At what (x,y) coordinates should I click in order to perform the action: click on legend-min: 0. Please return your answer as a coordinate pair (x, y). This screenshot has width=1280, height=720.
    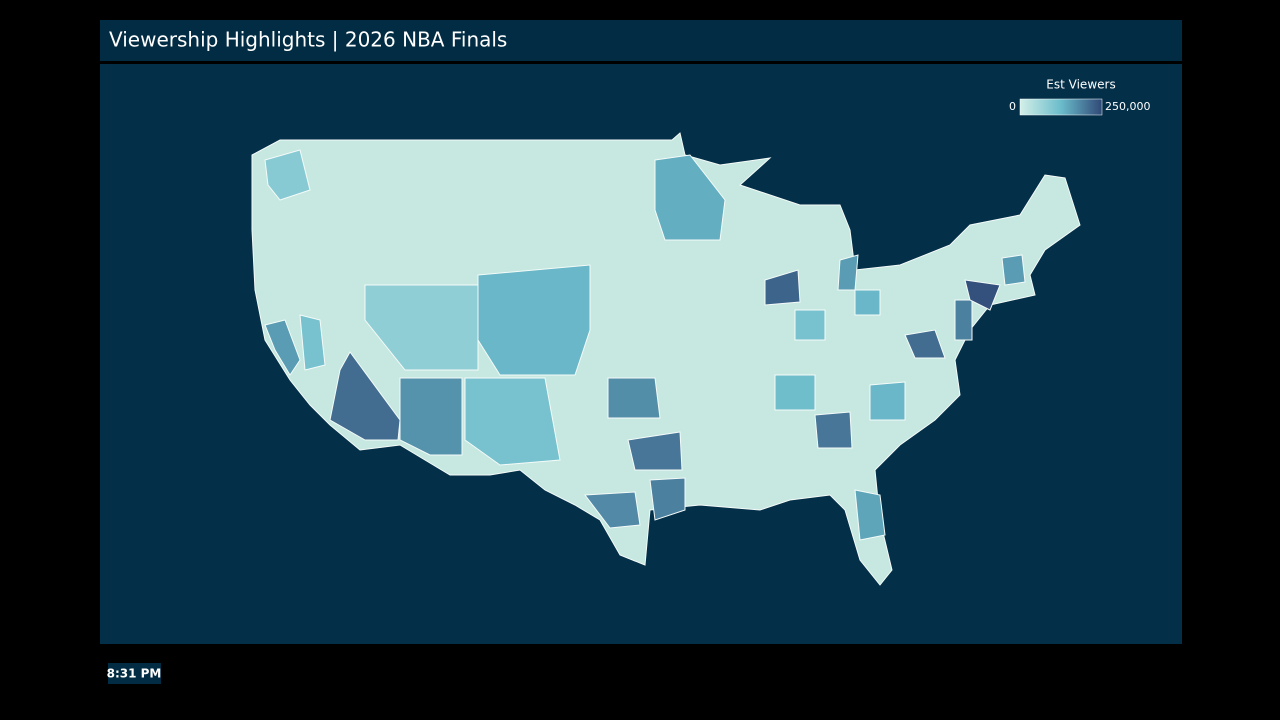
    Looking at the image, I should click on (1012, 106).